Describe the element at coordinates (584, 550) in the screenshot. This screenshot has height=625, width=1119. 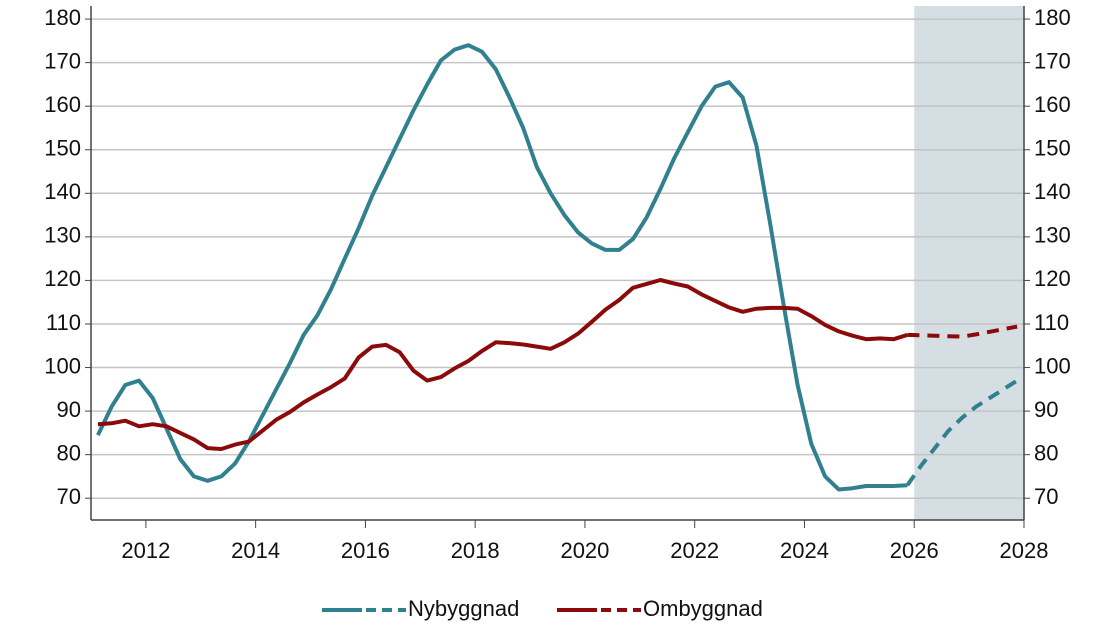
I see `x-tick-label: 2020` at that location.